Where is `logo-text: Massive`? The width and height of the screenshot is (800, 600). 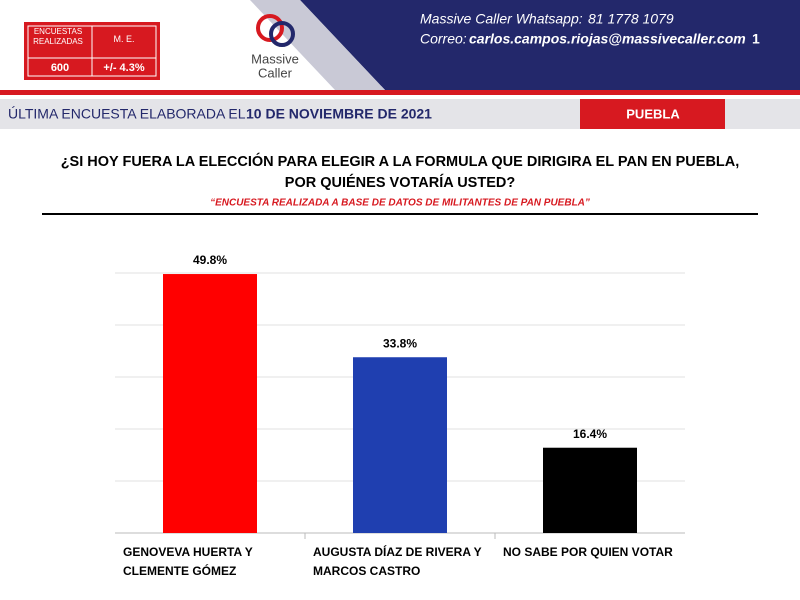 logo-text: Massive is located at coordinates (275, 58).